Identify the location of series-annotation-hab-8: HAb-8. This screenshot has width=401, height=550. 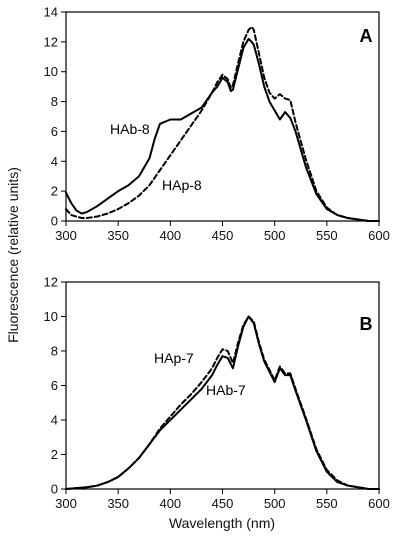
(130, 129).